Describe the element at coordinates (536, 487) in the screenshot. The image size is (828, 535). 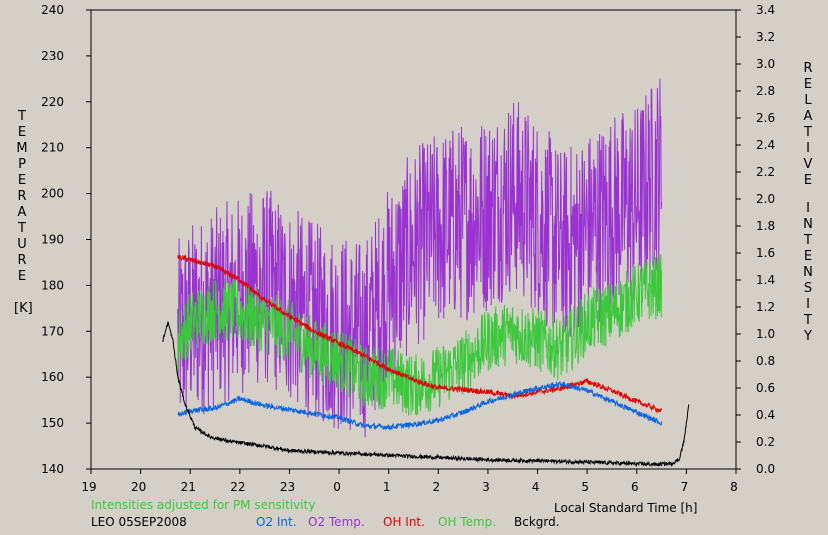
I see `x-tick-label: 4` at that location.